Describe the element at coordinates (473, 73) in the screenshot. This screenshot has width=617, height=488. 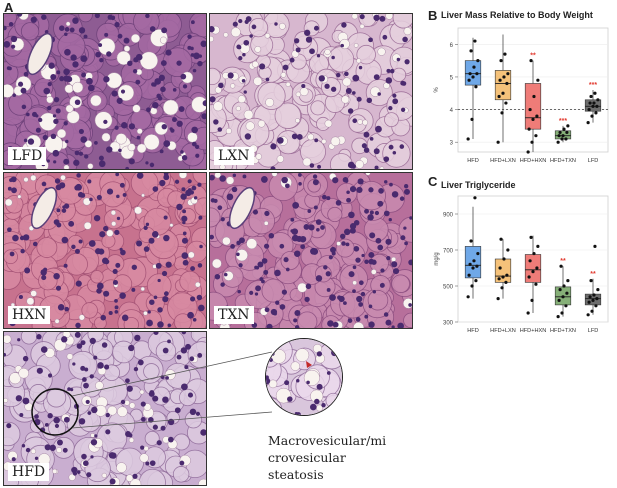
I see `box-iqr` at that location.